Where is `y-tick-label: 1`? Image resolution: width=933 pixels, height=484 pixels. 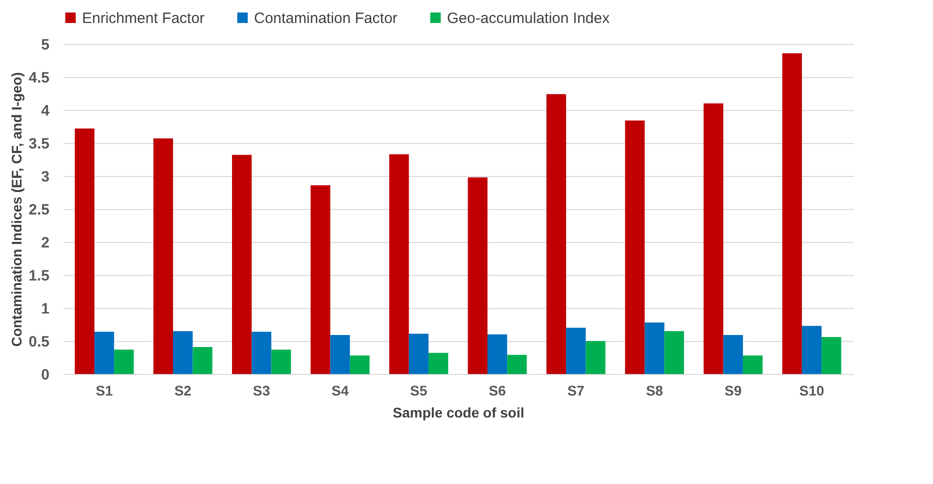
y-tick-label: 1 is located at coordinates (45, 309).